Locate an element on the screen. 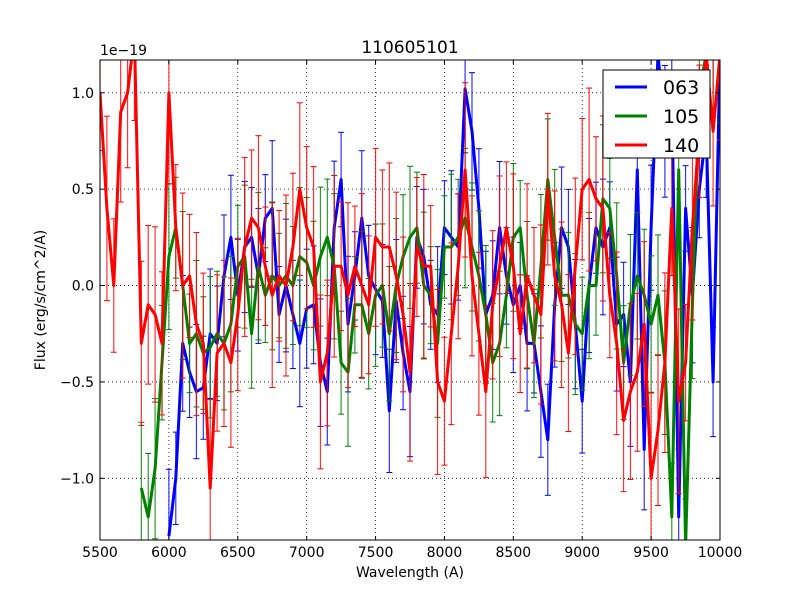  x-tick-label: 9500 is located at coordinates (651, 553).